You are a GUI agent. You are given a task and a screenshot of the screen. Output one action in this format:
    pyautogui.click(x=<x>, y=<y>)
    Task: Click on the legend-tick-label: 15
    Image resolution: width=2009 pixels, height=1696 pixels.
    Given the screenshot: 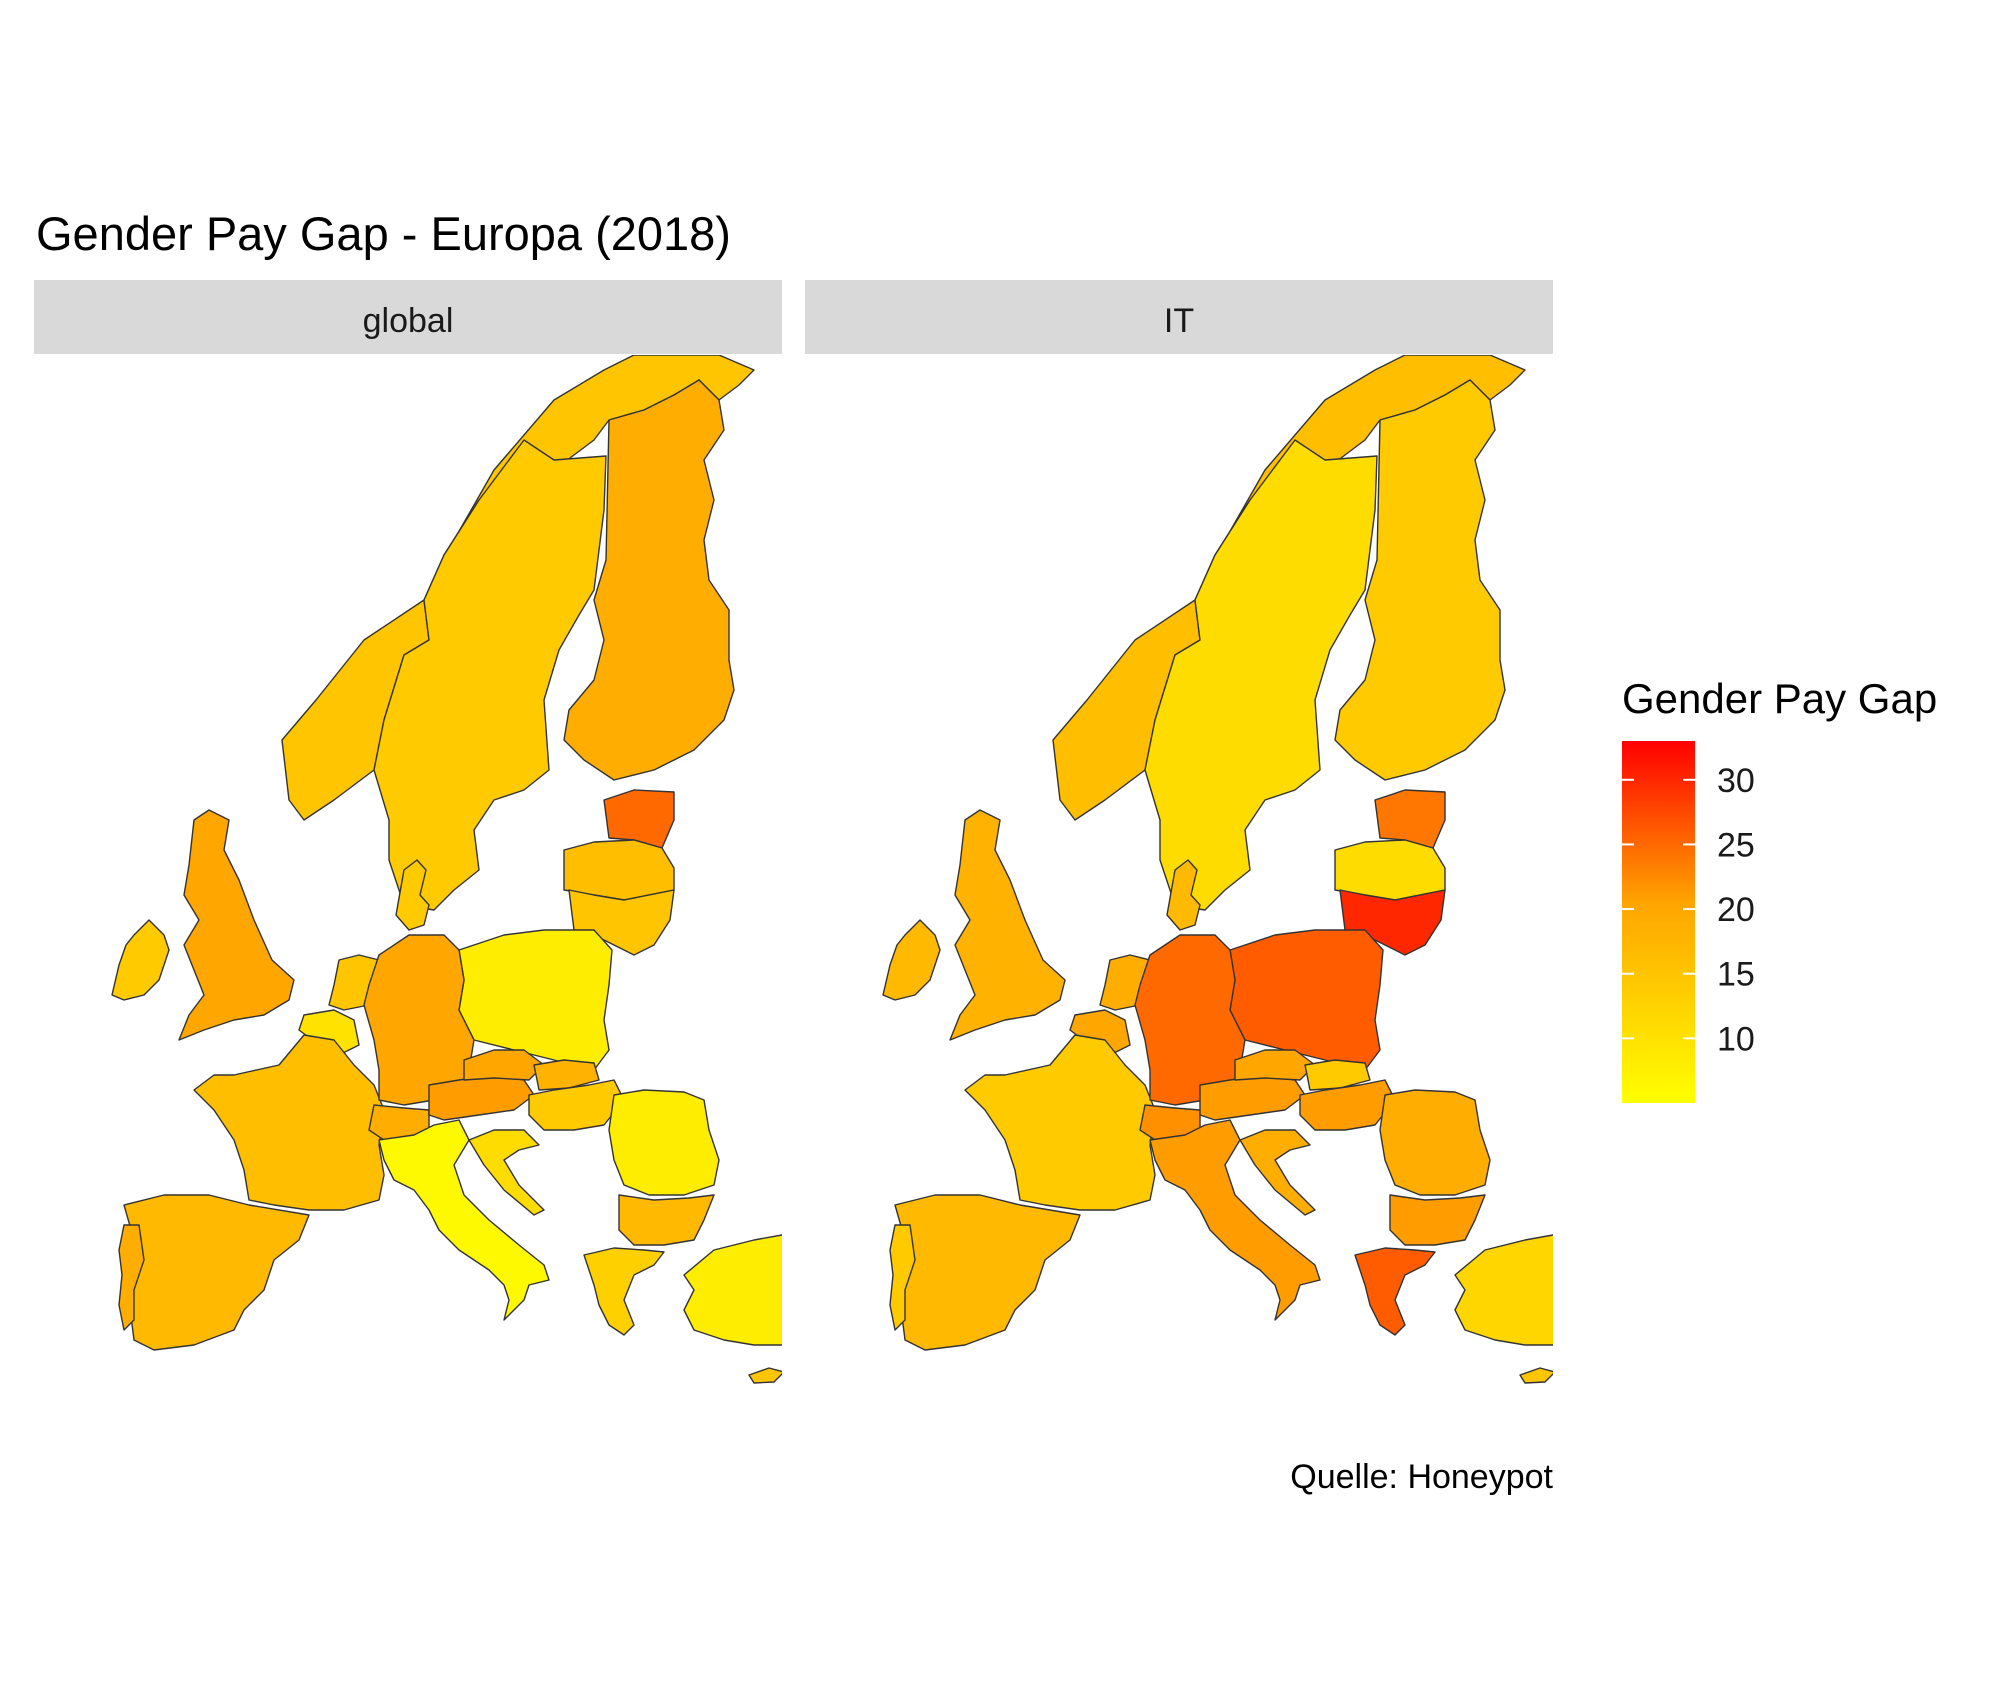 What is the action you would take?
    pyautogui.click(x=1736, y=975)
    